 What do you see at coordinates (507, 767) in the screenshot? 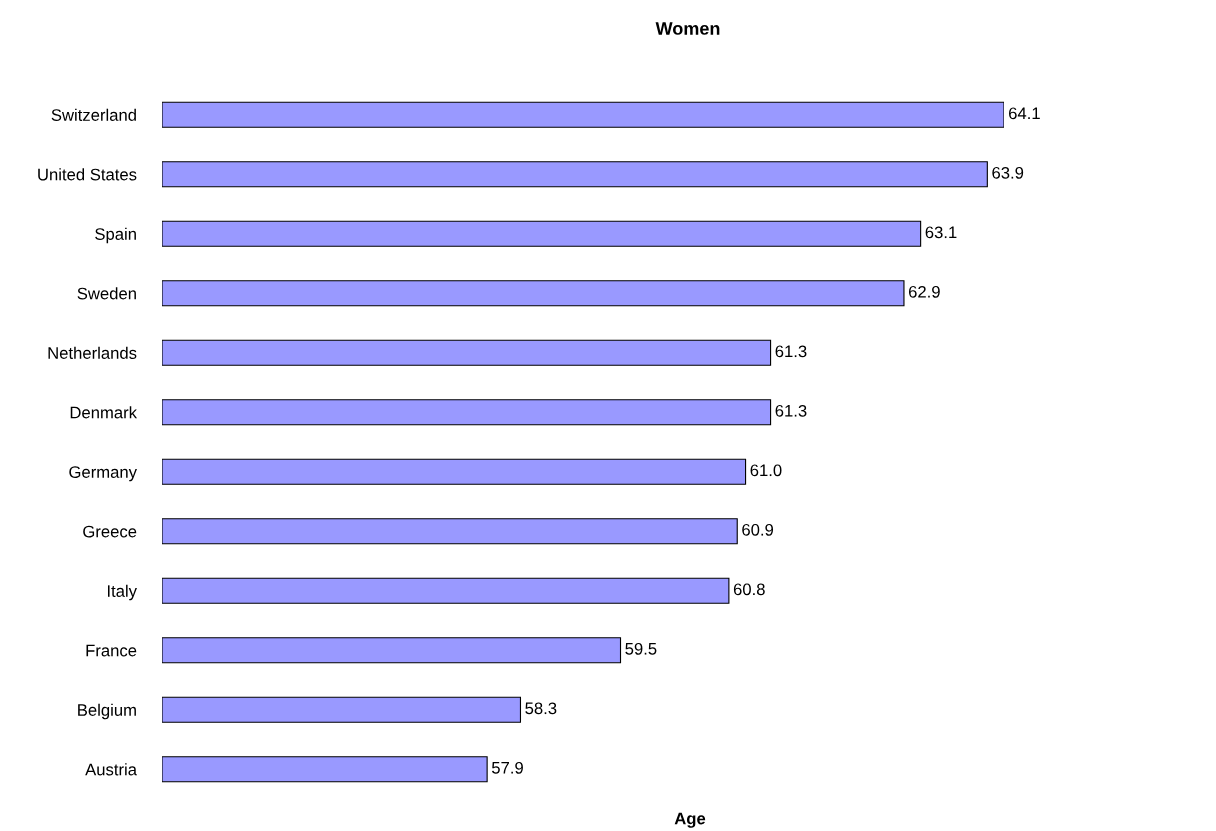
I see `data-label: 57.9` at bounding box center [507, 767].